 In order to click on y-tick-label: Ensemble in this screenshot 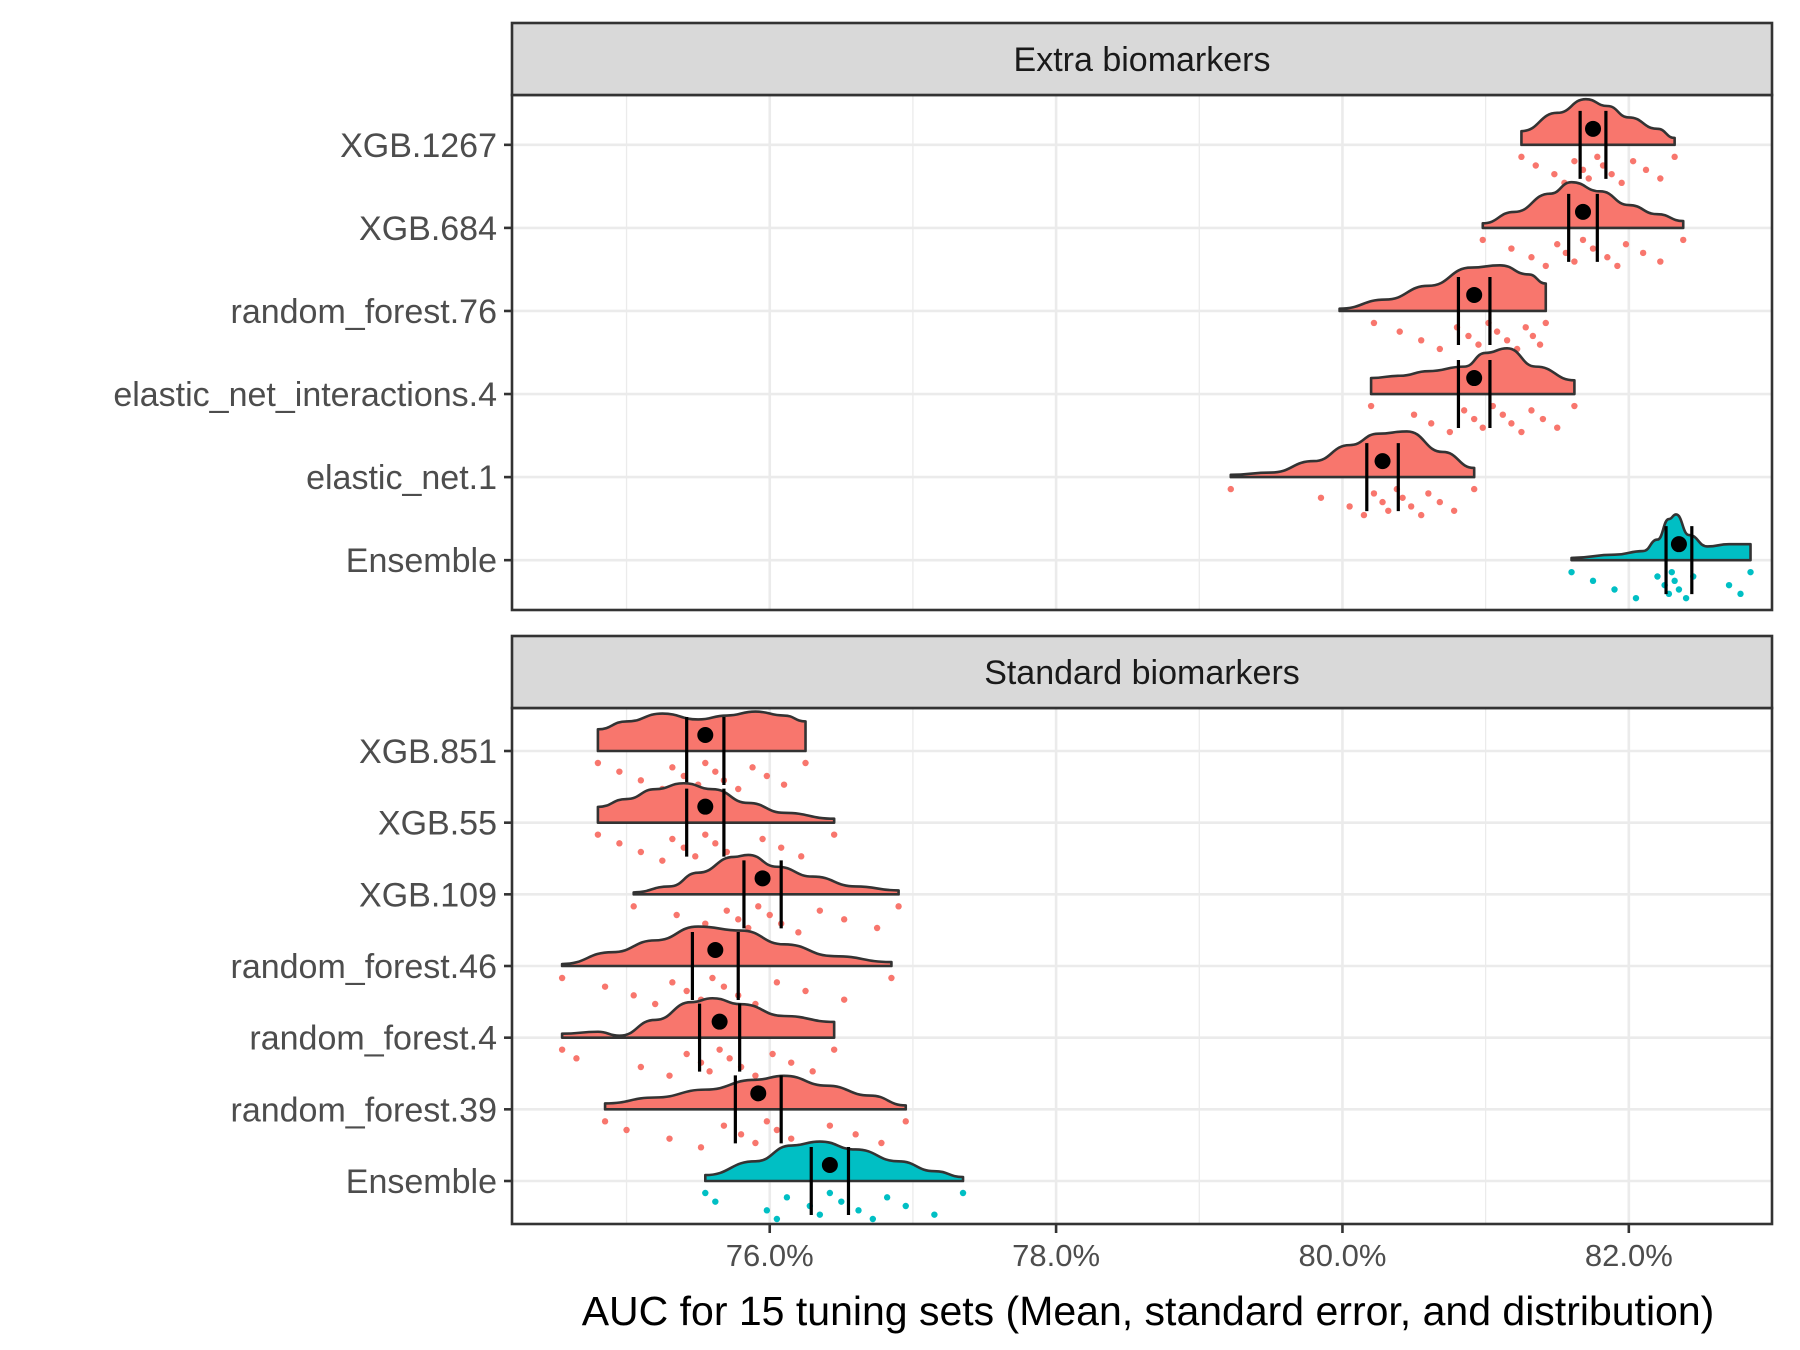, I will do `click(421, 1182)`.